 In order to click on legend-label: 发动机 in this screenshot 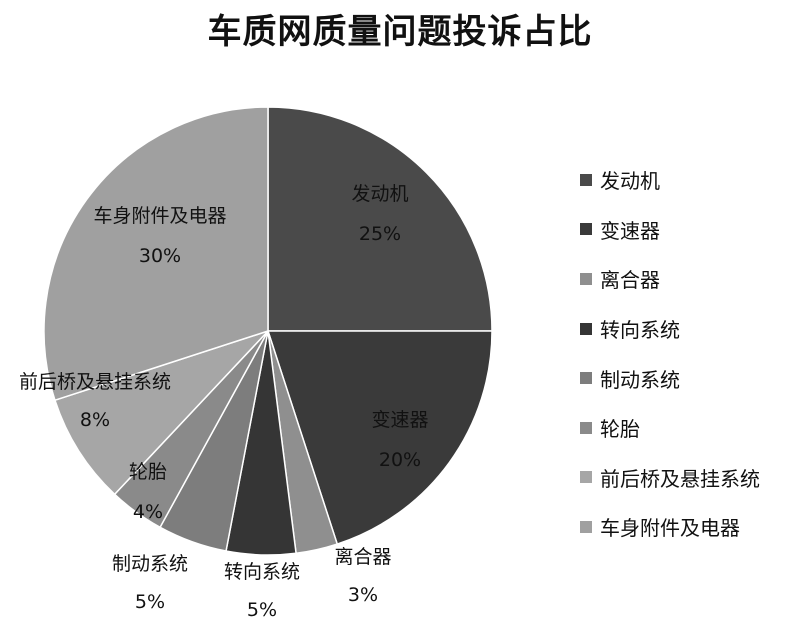, I will do `click(630, 181)`.